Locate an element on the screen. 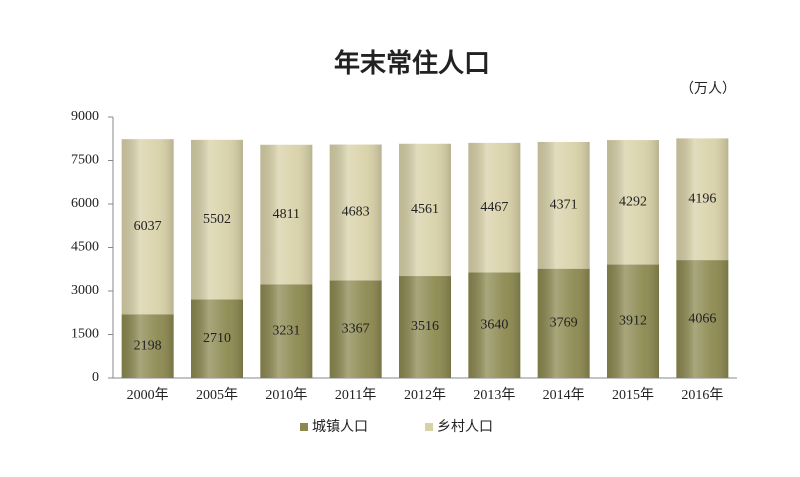  value-label: 6037 is located at coordinates (148, 226).